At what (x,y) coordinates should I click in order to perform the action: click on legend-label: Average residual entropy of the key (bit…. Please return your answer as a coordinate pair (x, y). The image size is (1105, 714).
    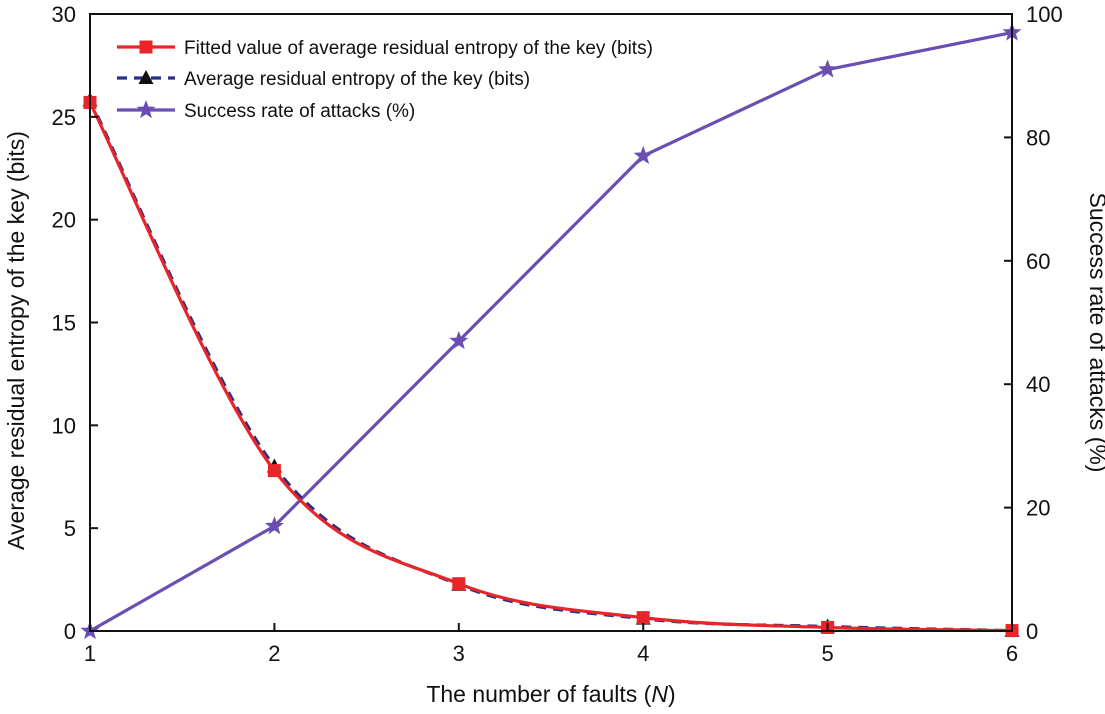
    Looking at the image, I should click on (357, 79).